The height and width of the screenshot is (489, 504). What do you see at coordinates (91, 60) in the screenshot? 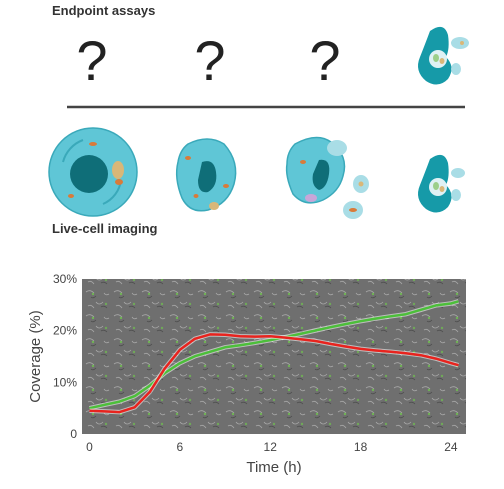
I see `unknown-mark-1: ?` at bounding box center [91, 60].